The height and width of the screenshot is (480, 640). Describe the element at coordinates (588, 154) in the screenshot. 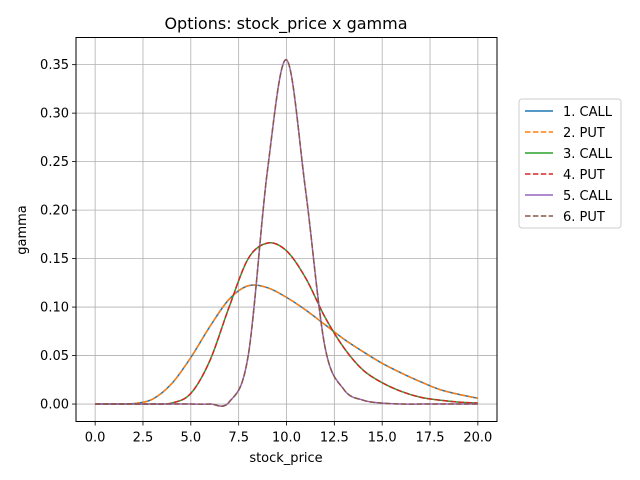

I see `legend-label: 3. CALL` at that location.